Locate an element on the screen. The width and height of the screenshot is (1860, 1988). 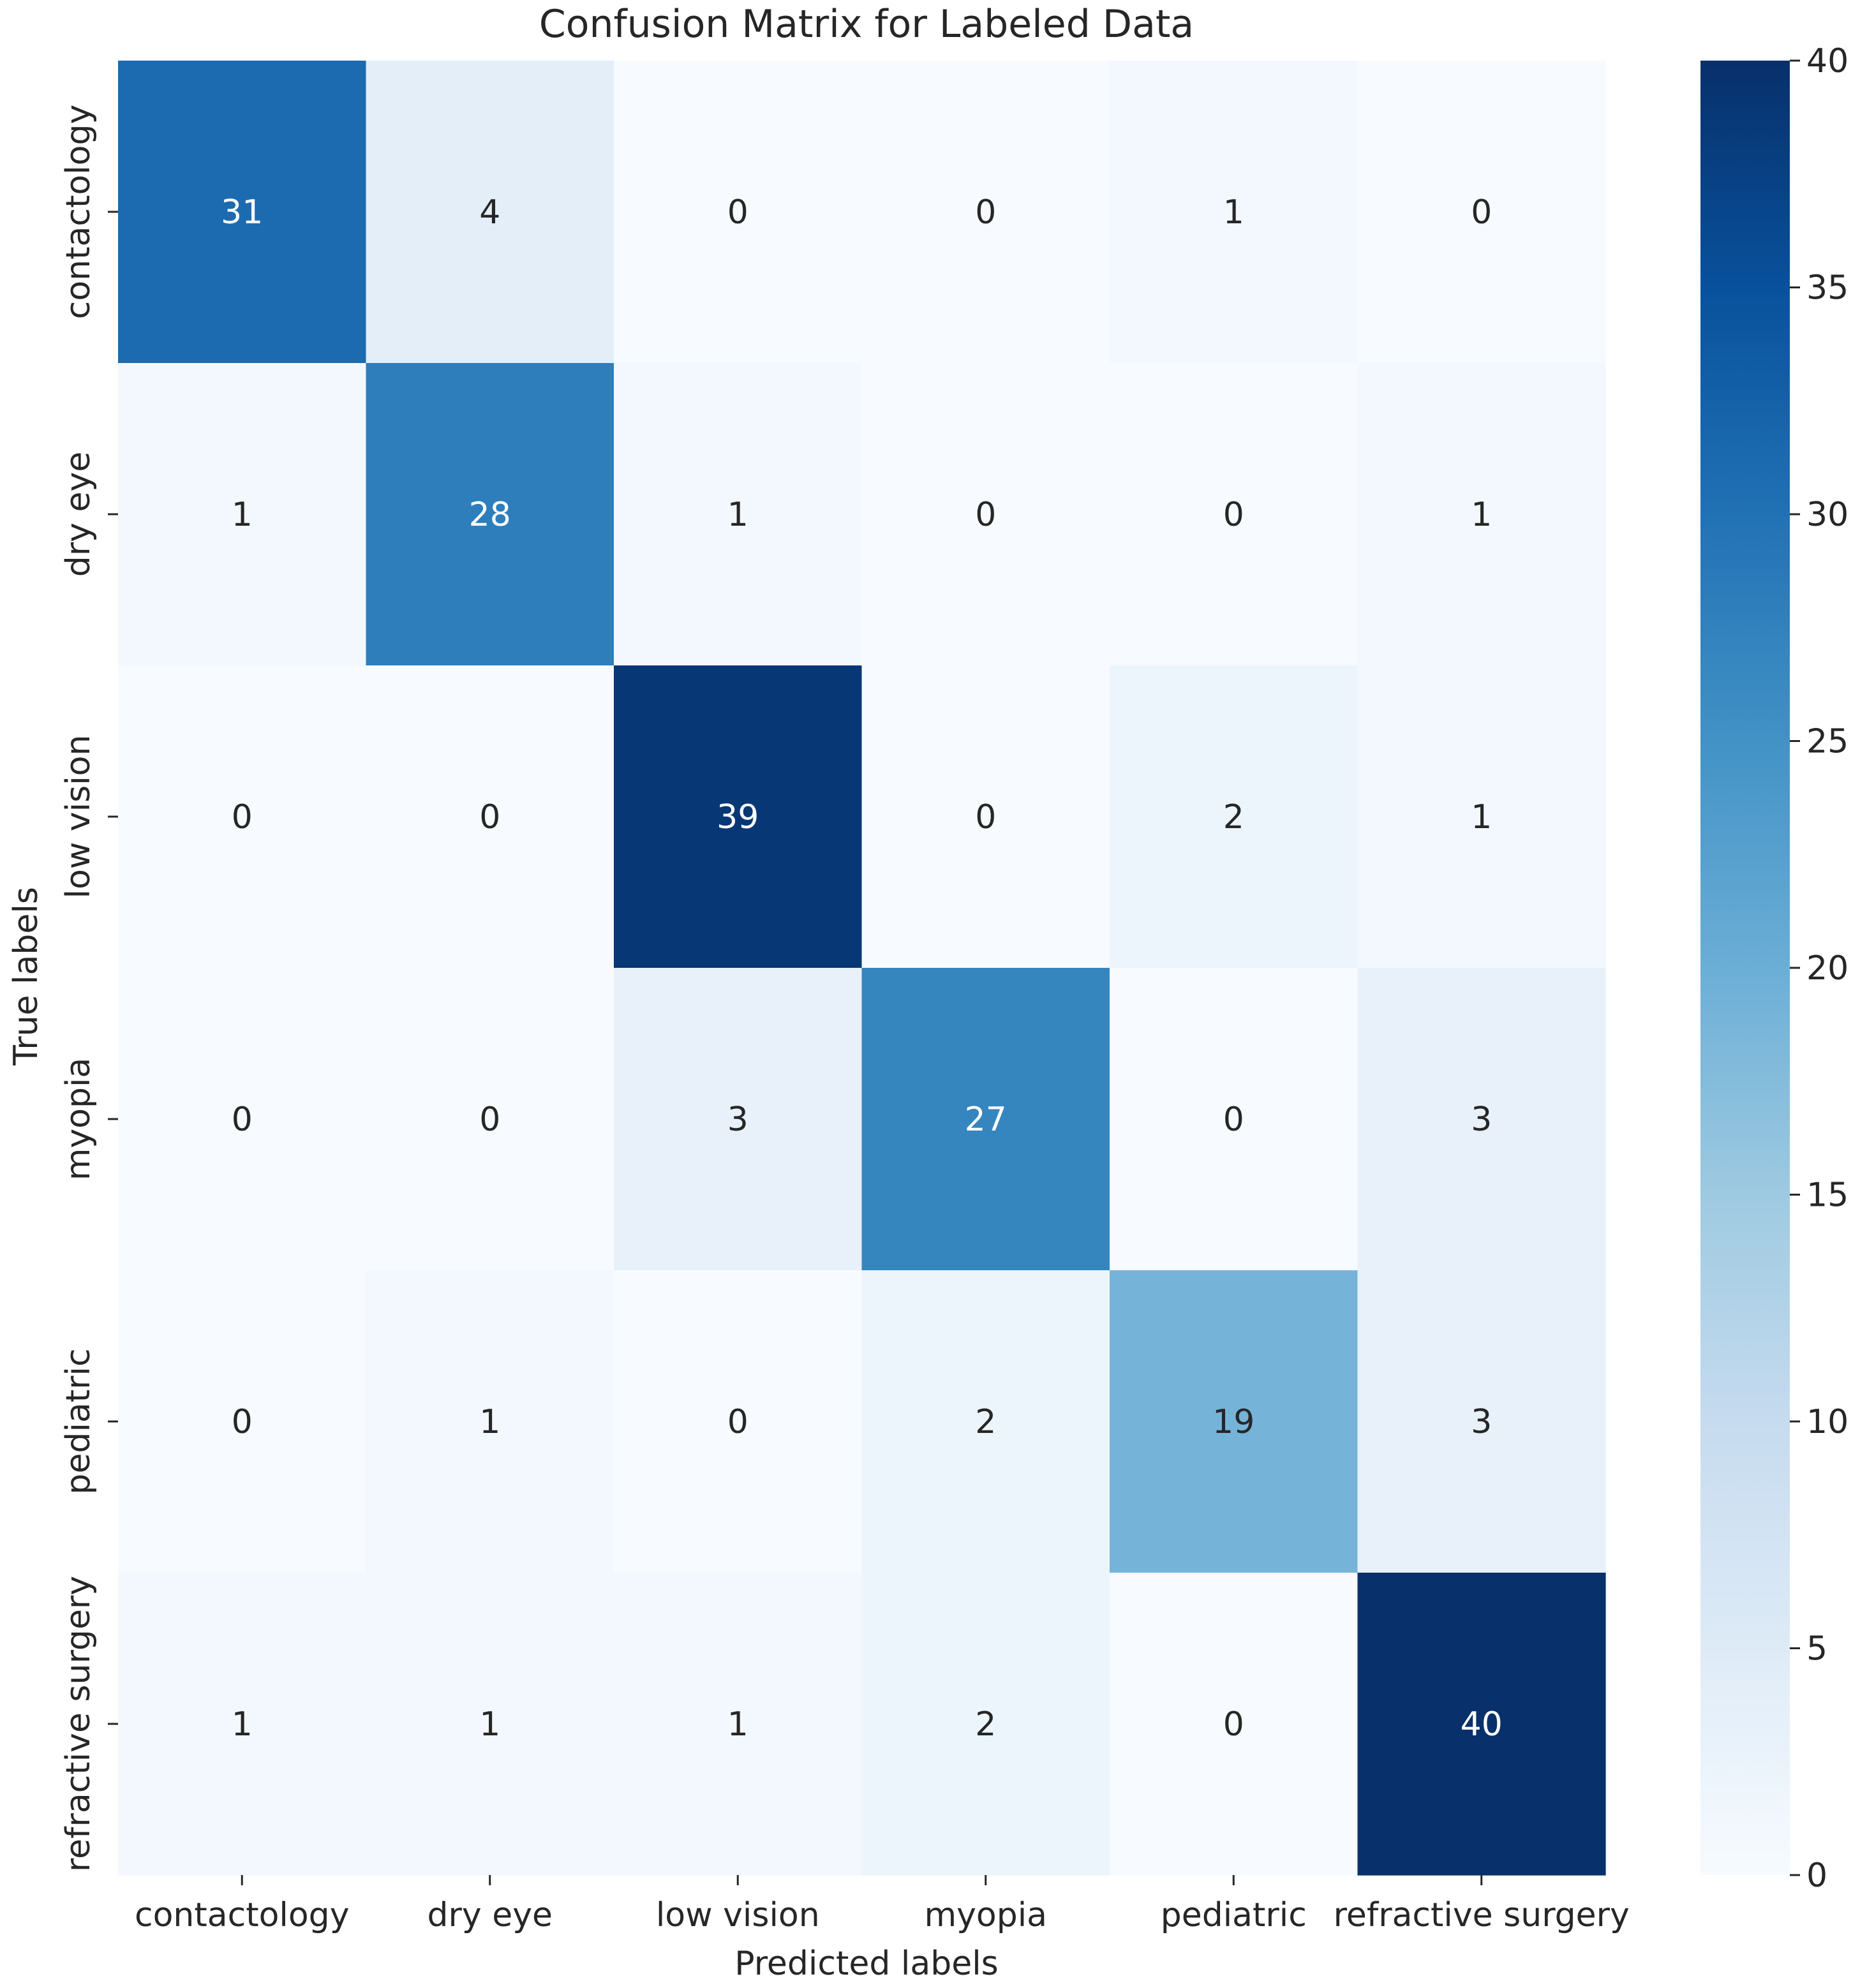
heatmap-cell-refractive-surgery-pediatric is located at coordinates (1234, 1724).